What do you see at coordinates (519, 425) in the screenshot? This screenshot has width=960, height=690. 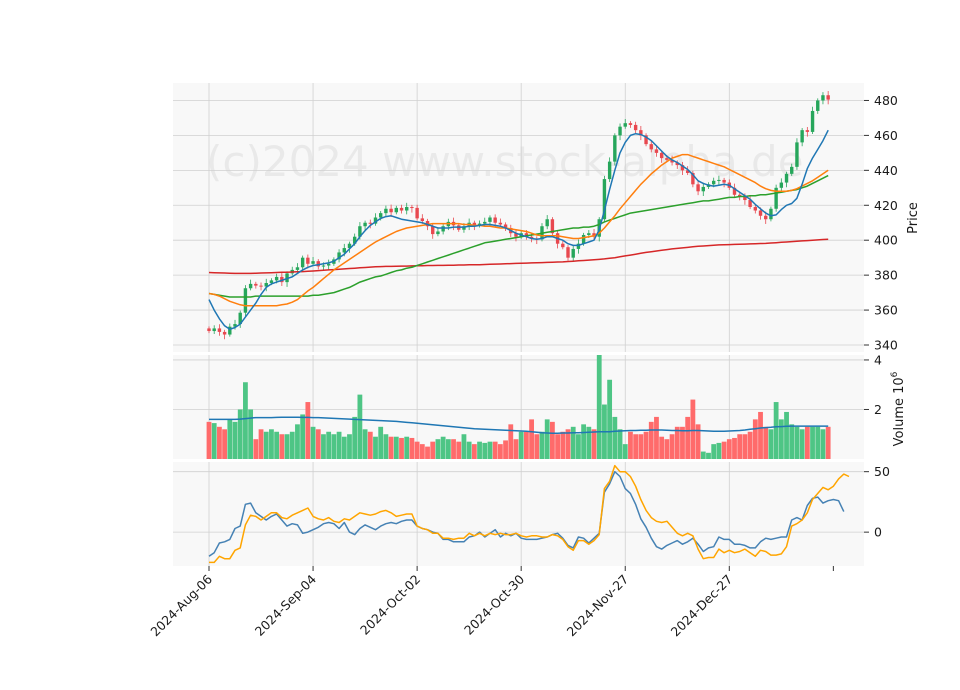 I see `volume-average-line` at bounding box center [519, 425].